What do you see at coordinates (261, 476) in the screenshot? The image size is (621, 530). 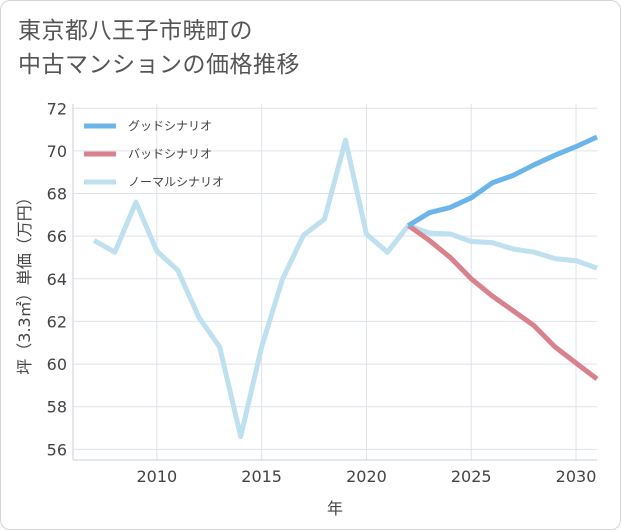 I see `x-tick-label: 2015` at bounding box center [261, 476].